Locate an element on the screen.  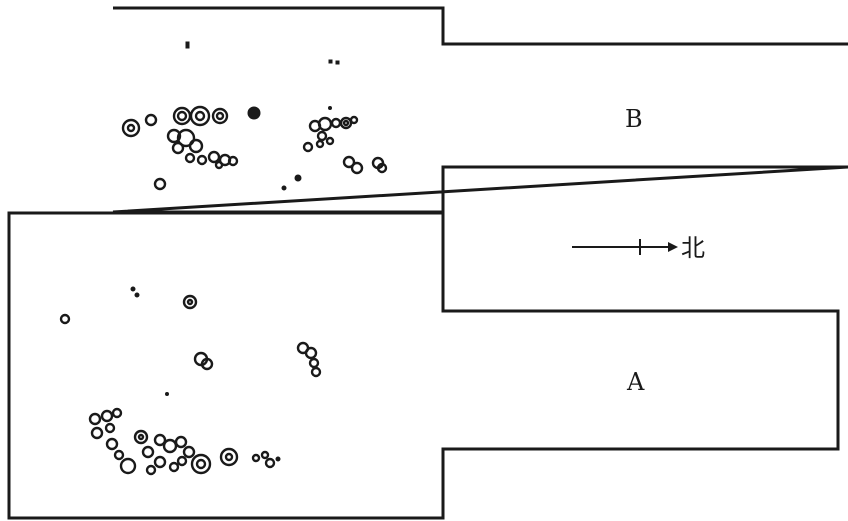
north-label: 北 is located at coordinates (693, 248).